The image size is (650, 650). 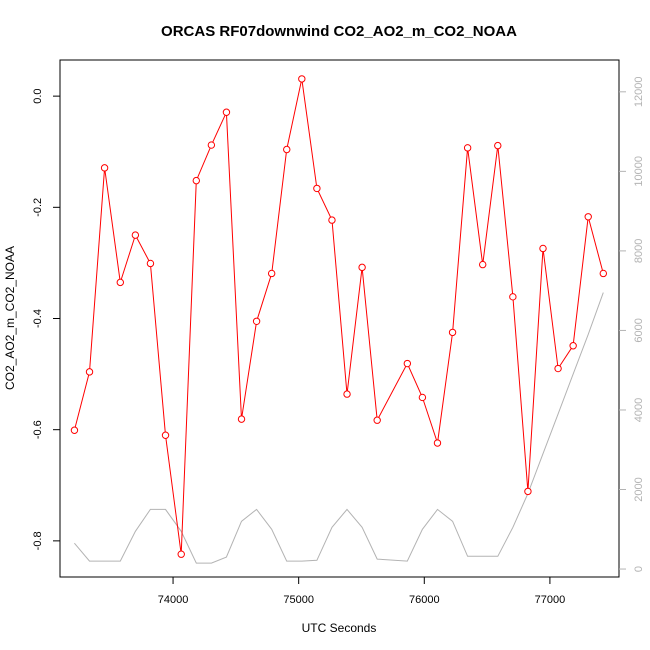 I want to click on y-axis-label: CO2_AO2_m_CO2_NOAA, so click(x=10, y=318).